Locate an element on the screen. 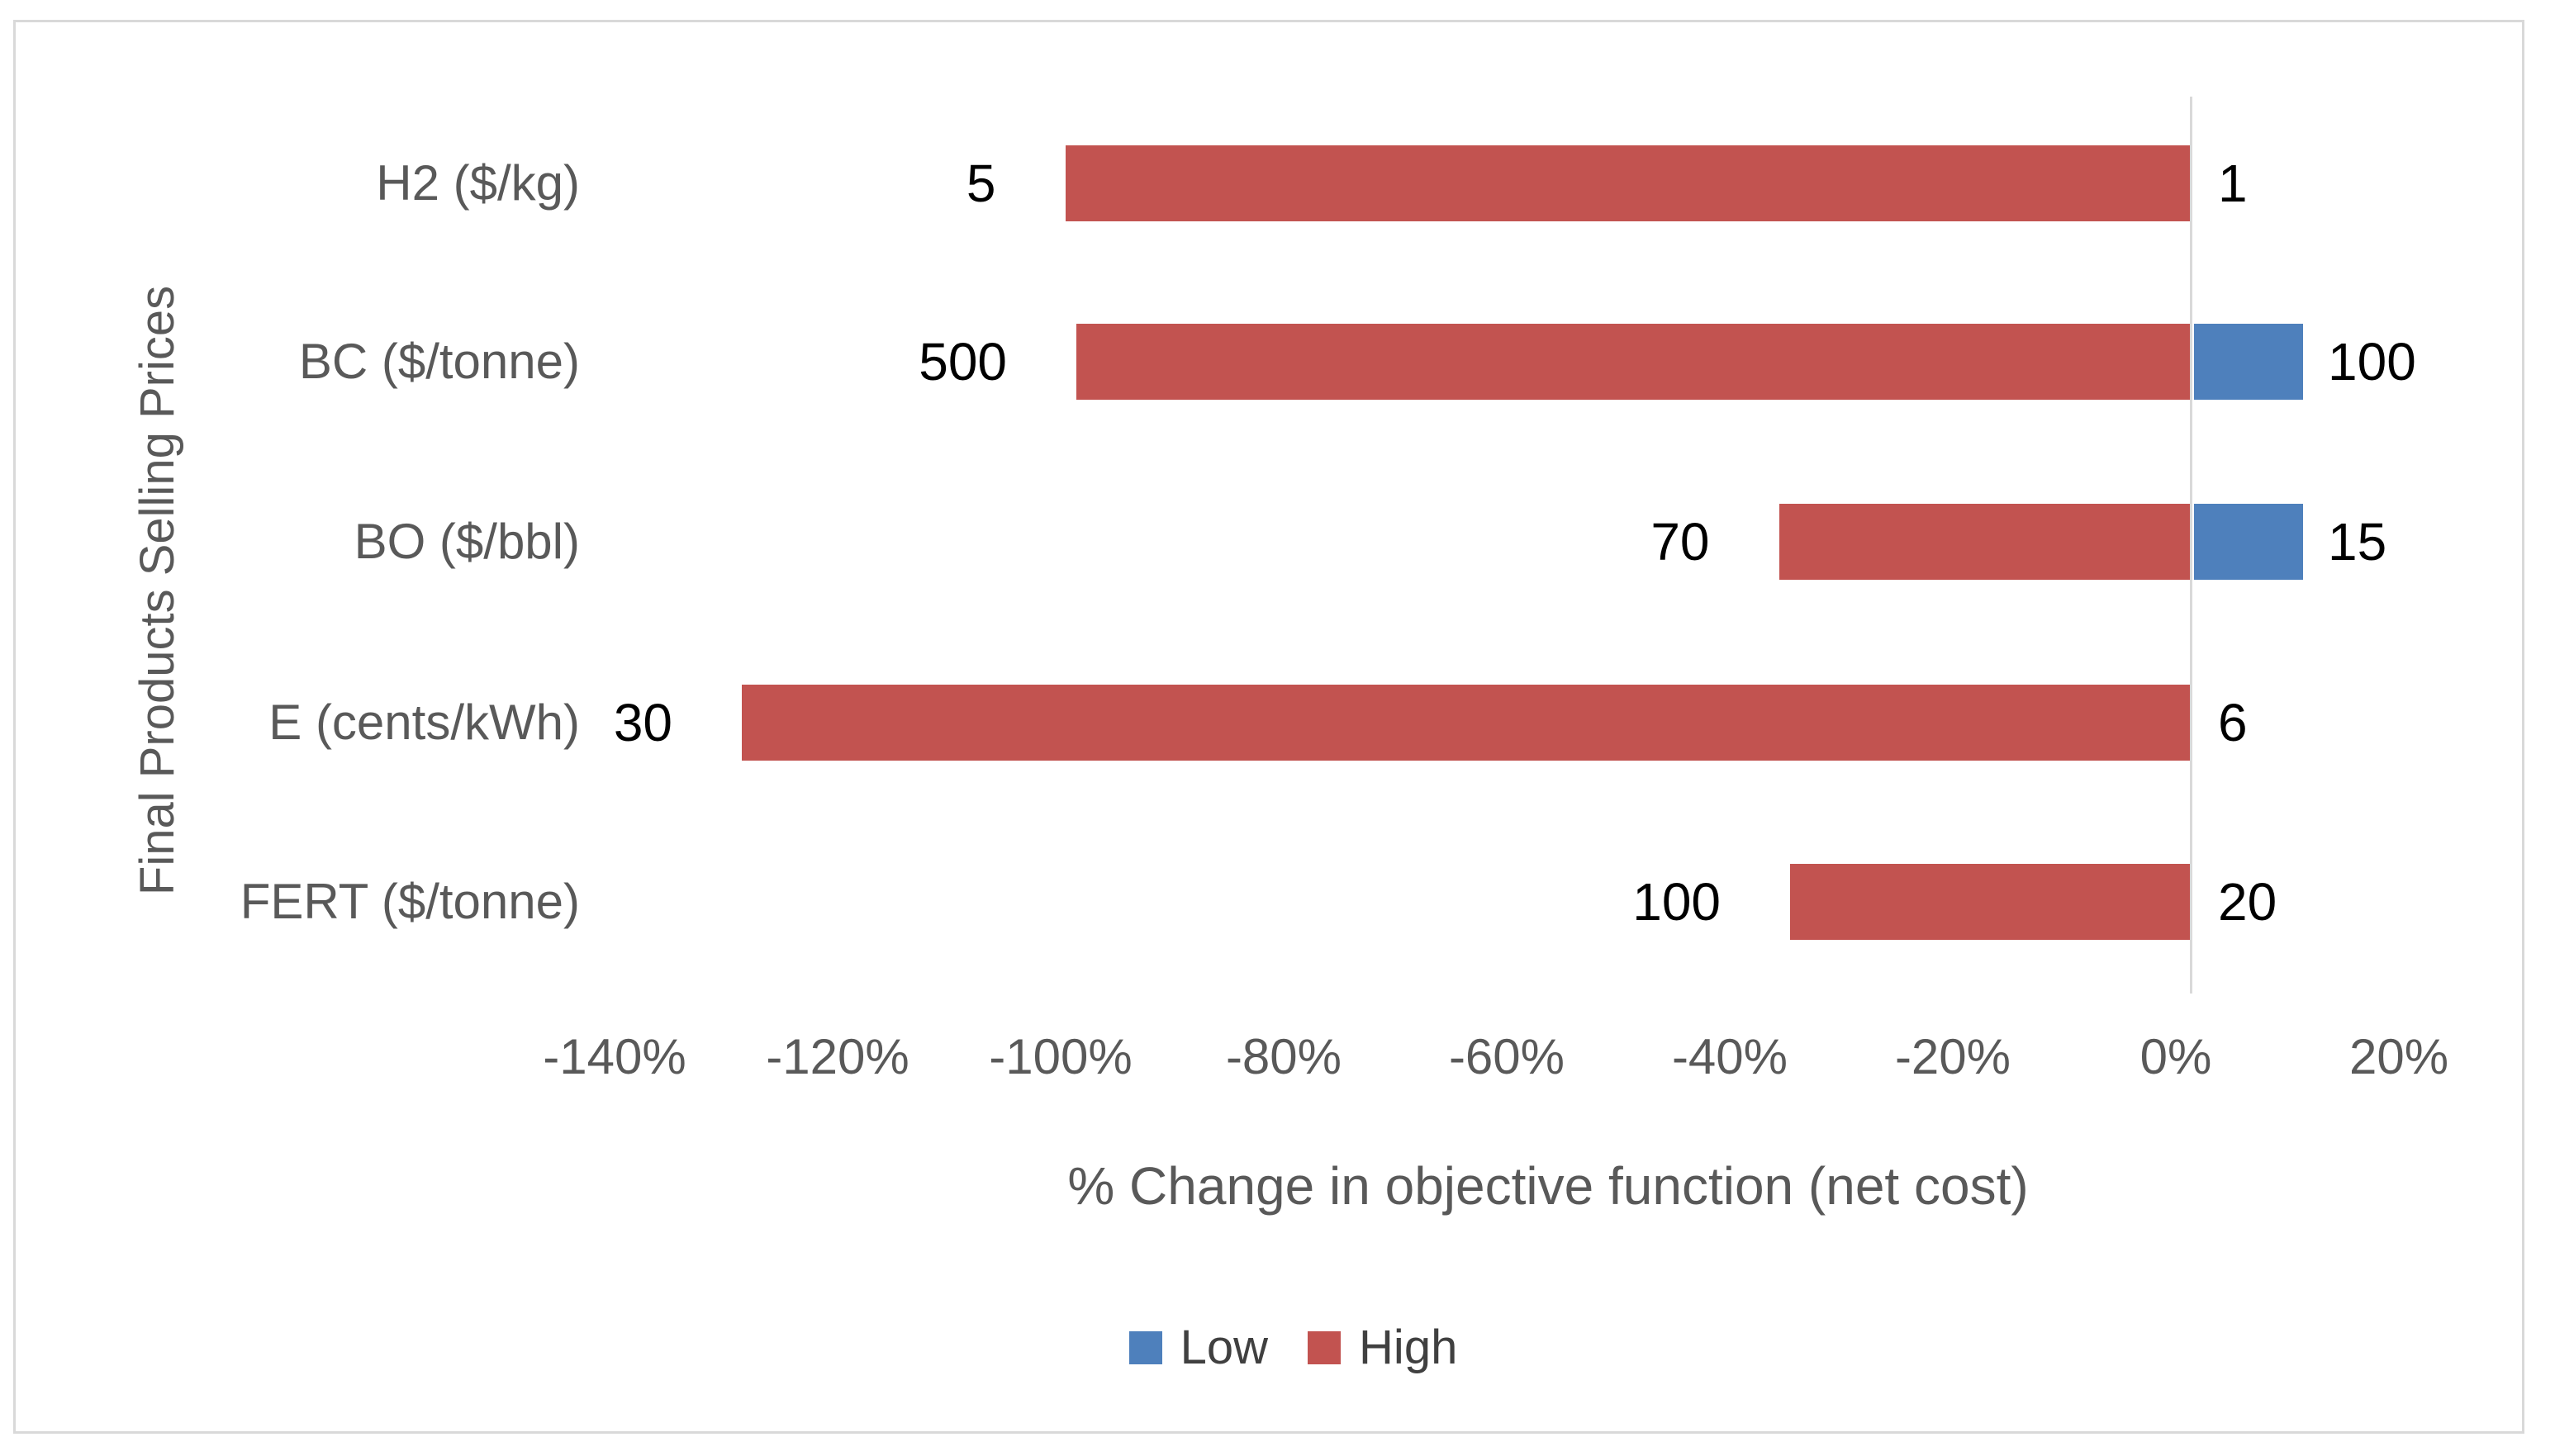  legend: Low High is located at coordinates (1285, 1347).